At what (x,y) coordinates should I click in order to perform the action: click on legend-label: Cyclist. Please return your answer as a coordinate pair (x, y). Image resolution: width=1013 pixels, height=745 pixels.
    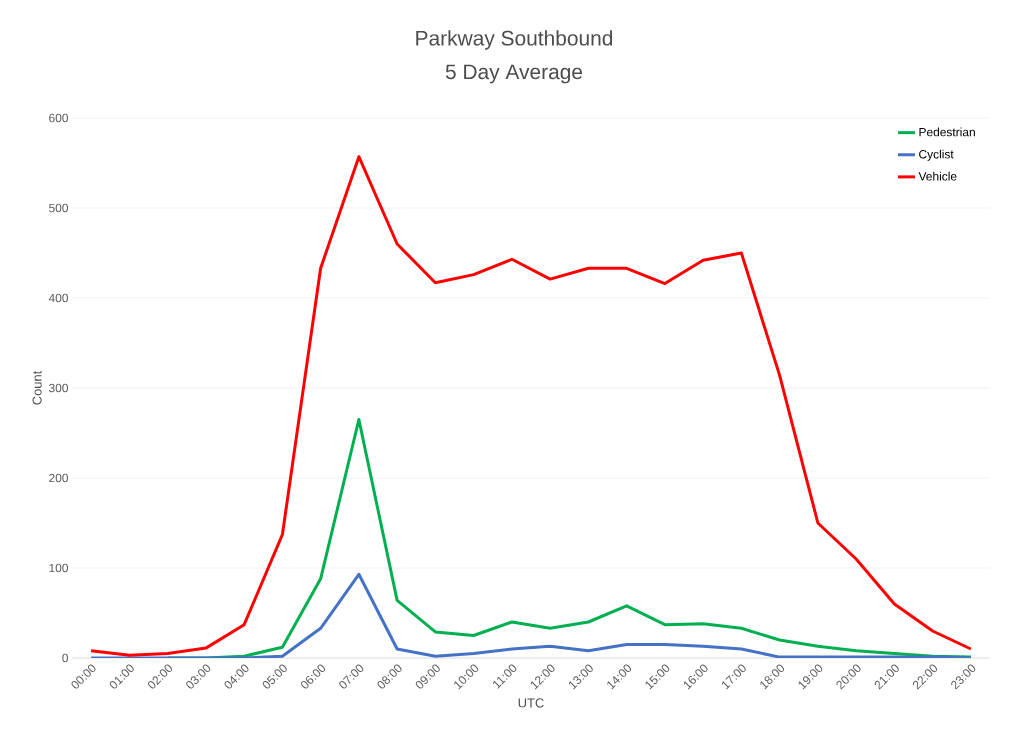
    Looking at the image, I should click on (936, 155).